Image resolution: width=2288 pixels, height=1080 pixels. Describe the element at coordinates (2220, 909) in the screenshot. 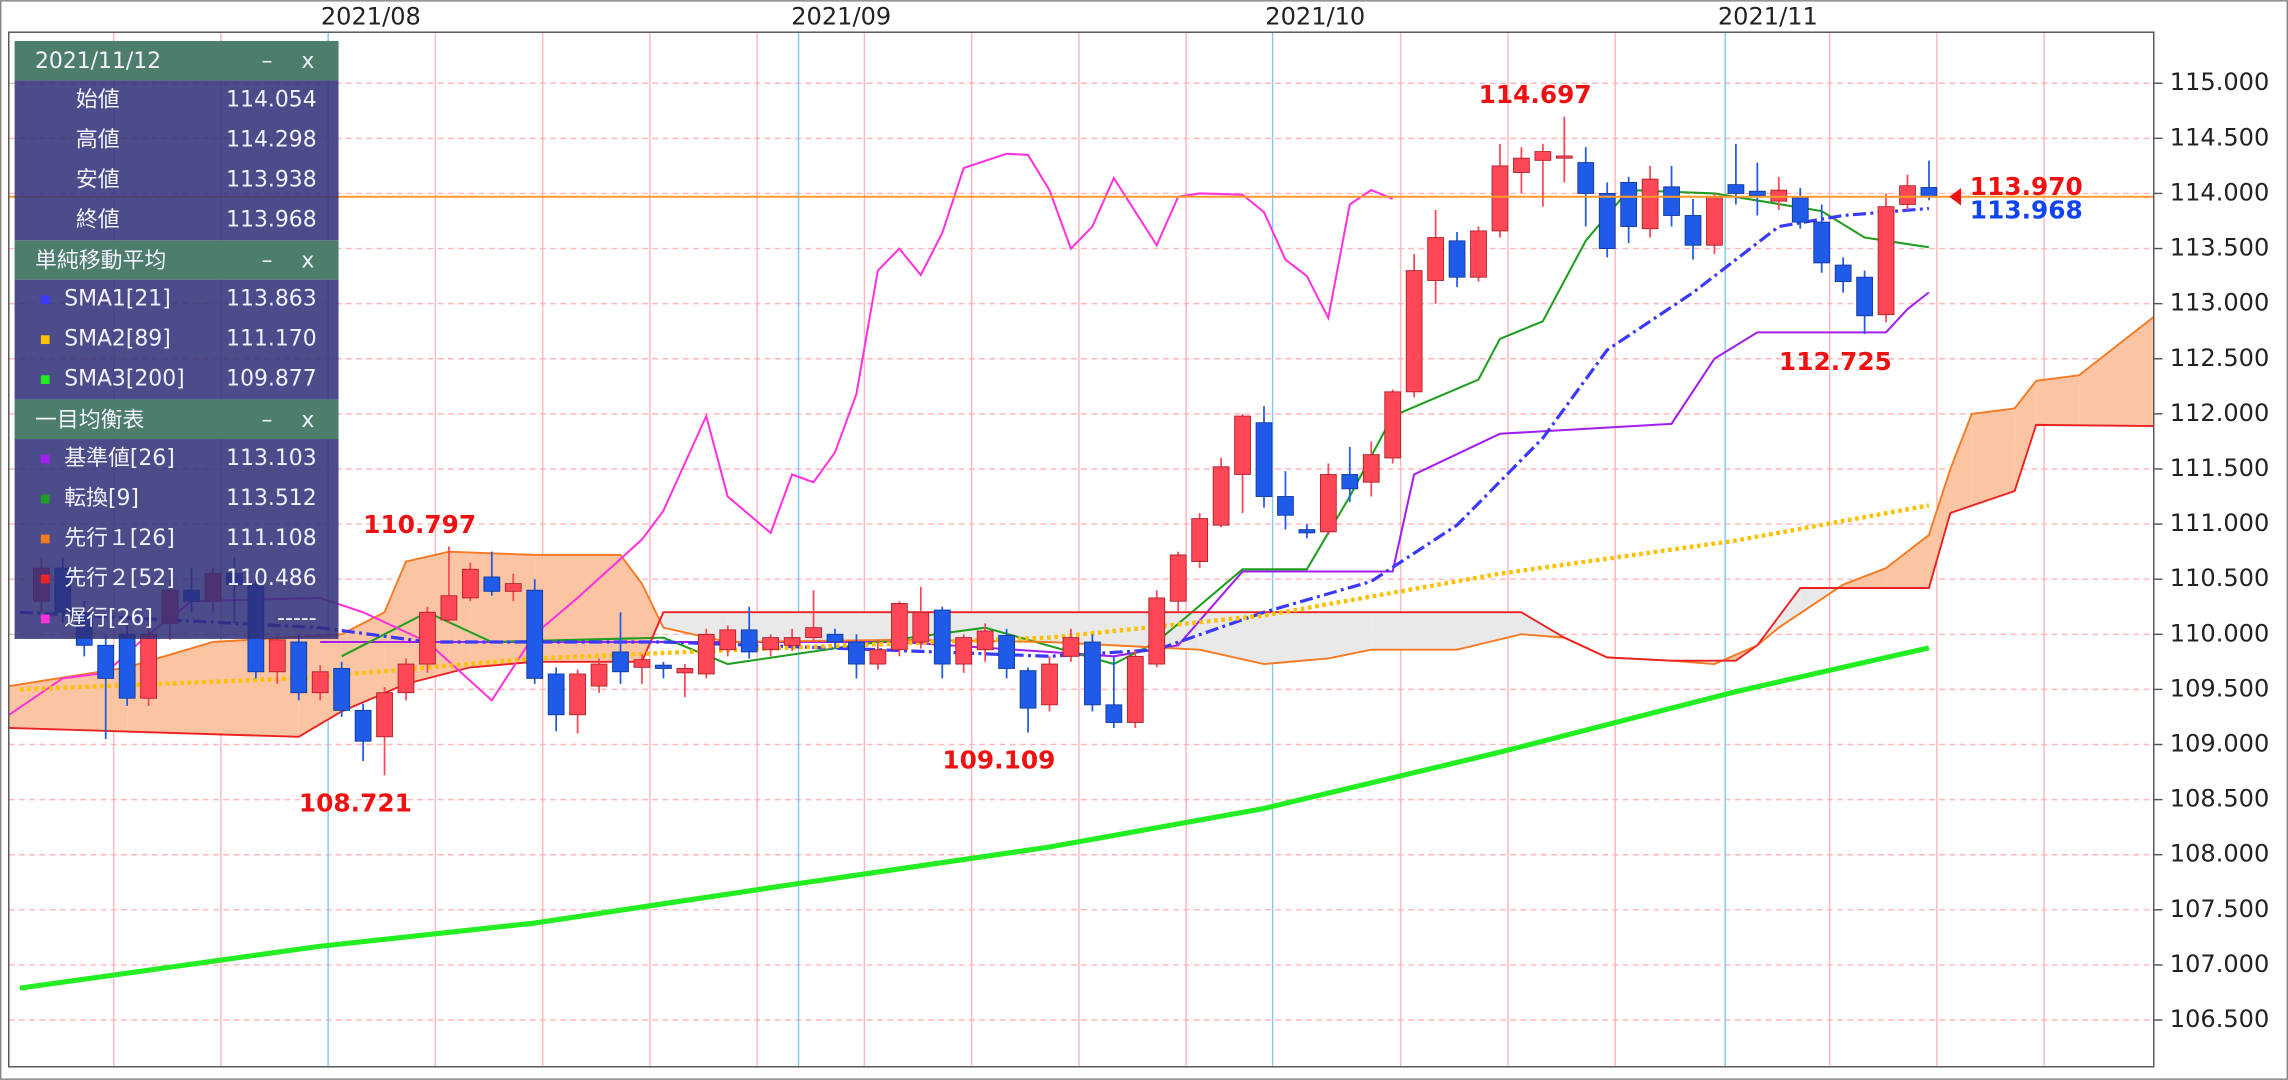

I see `y-tick-label: 107.500` at that location.